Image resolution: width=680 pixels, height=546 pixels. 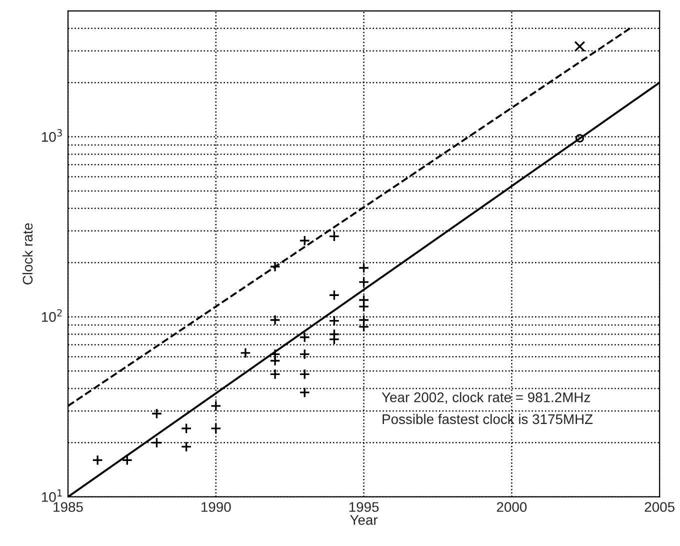 I want to click on y-tick-label: 10$^{1}$, so click(x=52, y=495).